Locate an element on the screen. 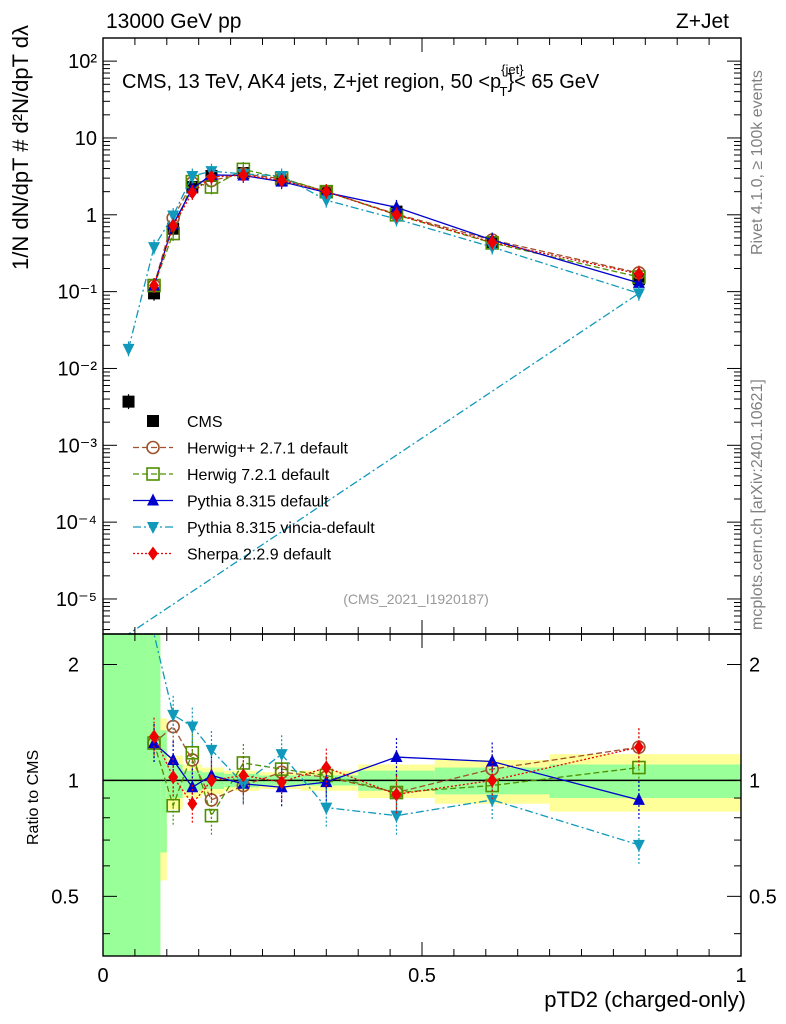 This screenshot has height=1024, width=786. mcplots-label: mcplots.cern.ch [arXiv:2401.10621] is located at coordinates (757, 504).